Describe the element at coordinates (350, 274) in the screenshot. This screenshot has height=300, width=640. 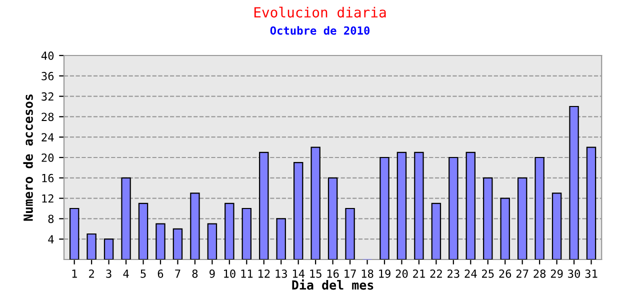
I see `x-tick-label: 17` at that location.